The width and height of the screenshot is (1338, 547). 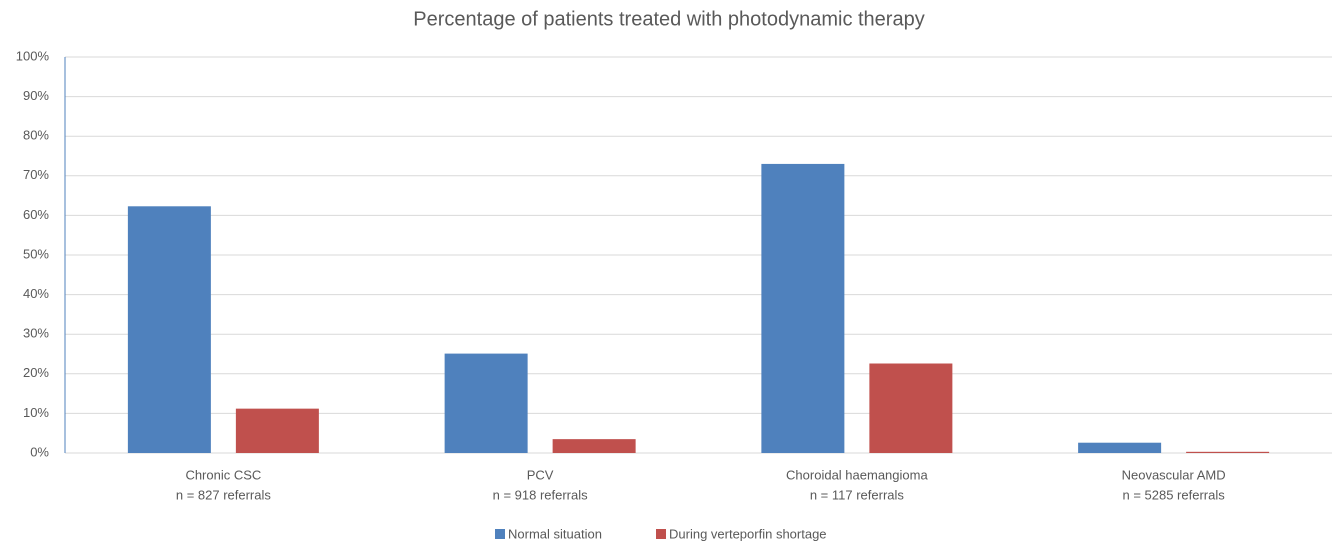 What do you see at coordinates (39, 451) in the screenshot?
I see `y-tick-label: 0%` at bounding box center [39, 451].